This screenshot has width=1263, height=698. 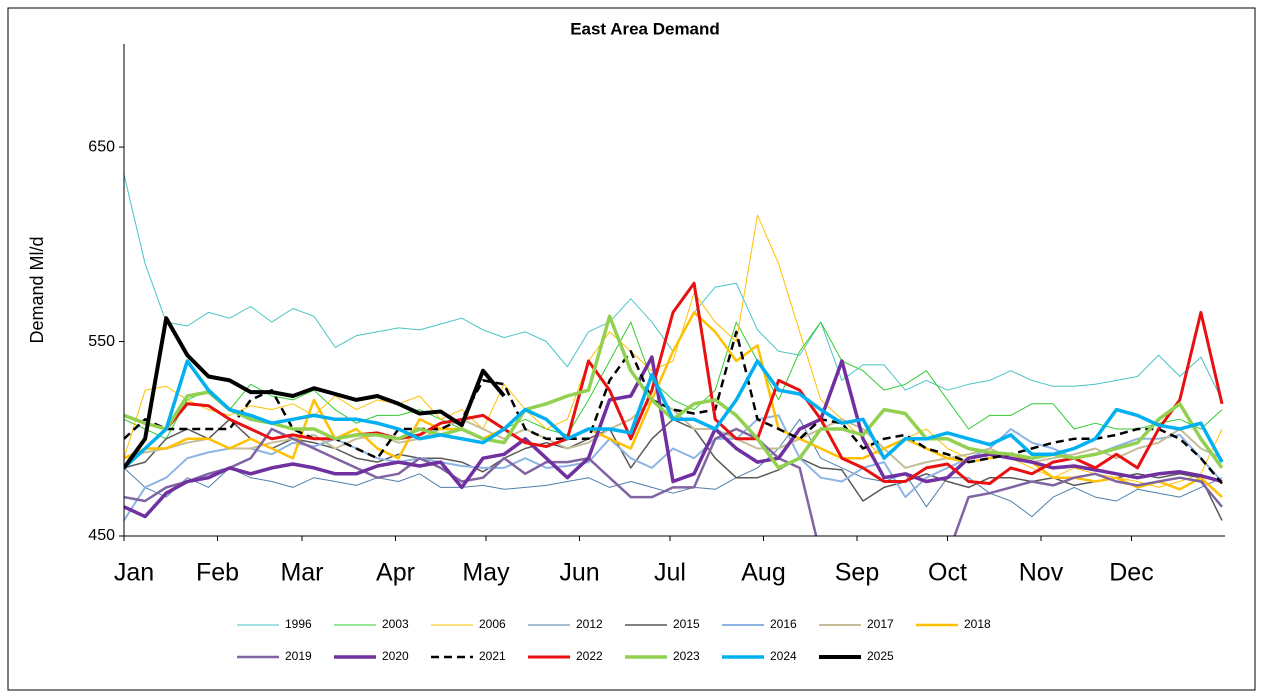 What do you see at coordinates (645, 28) in the screenshot?
I see `chart-title: East Area Demand` at bounding box center [645, 28].